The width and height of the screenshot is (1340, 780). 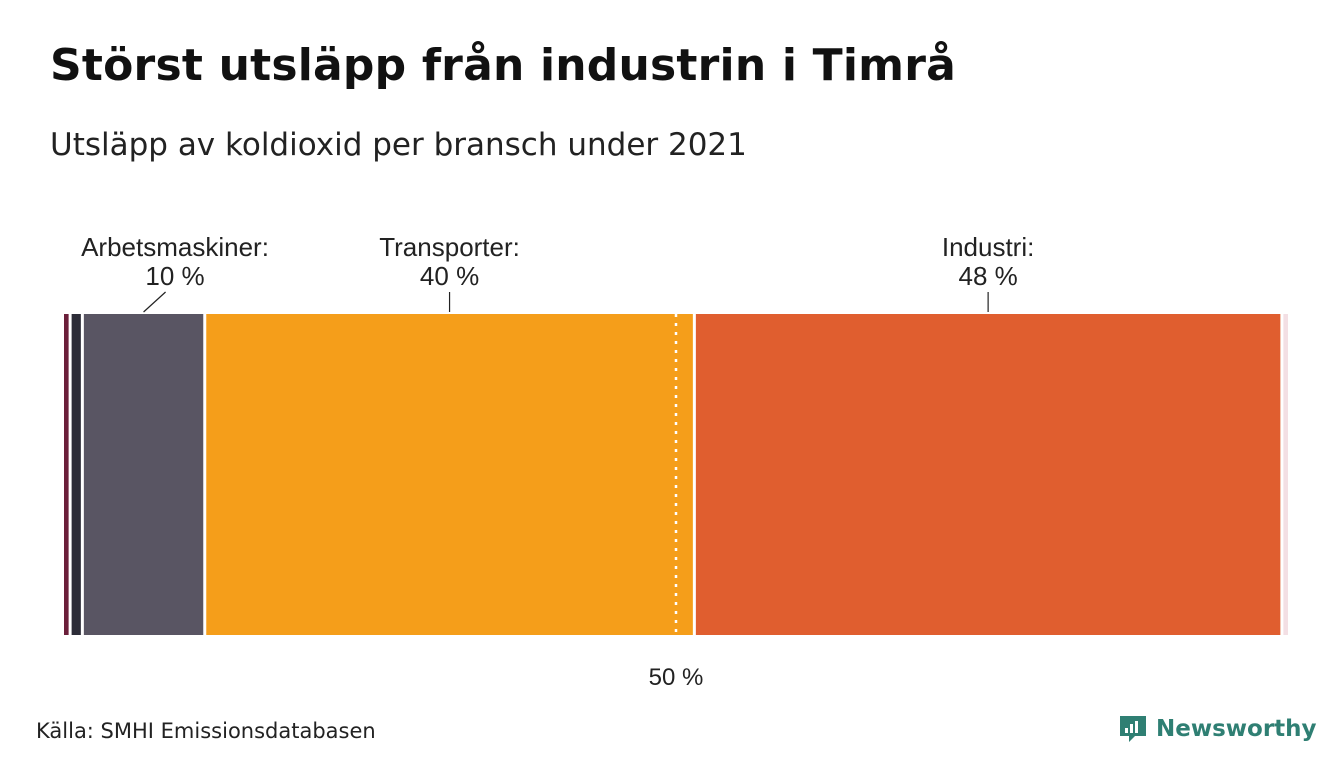 What do you see at coordinates (154, 302) in the screenshot?
I see `label-connector-arbetsmaskiner` at bounding box center [154, 302].